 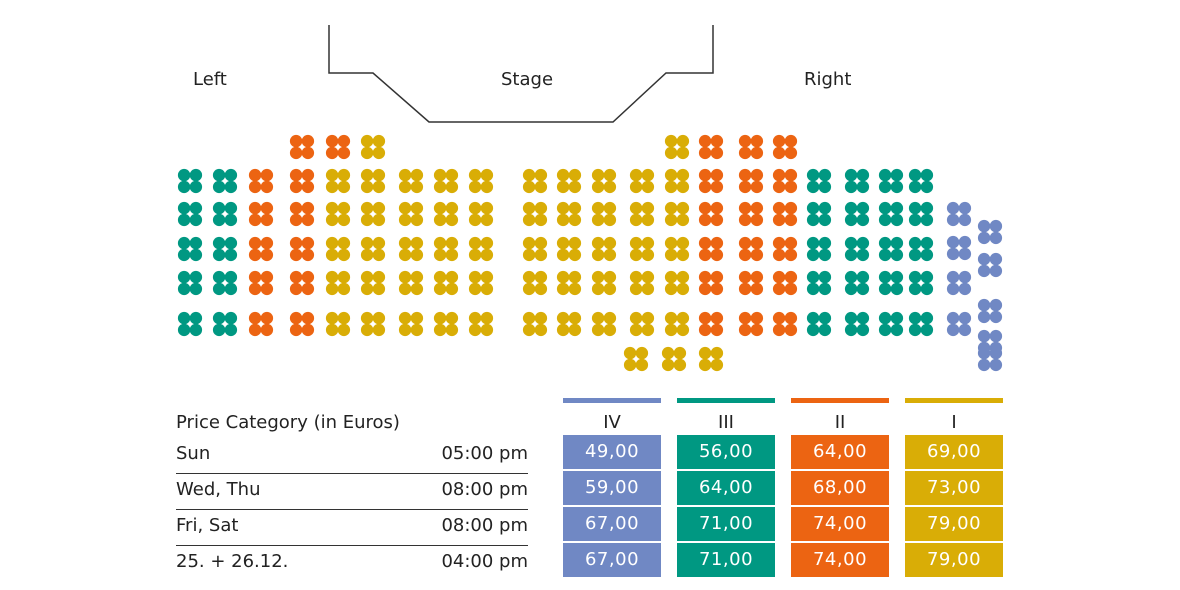 I want to click on price-cell: 49,00, so click(x=612, y=452).